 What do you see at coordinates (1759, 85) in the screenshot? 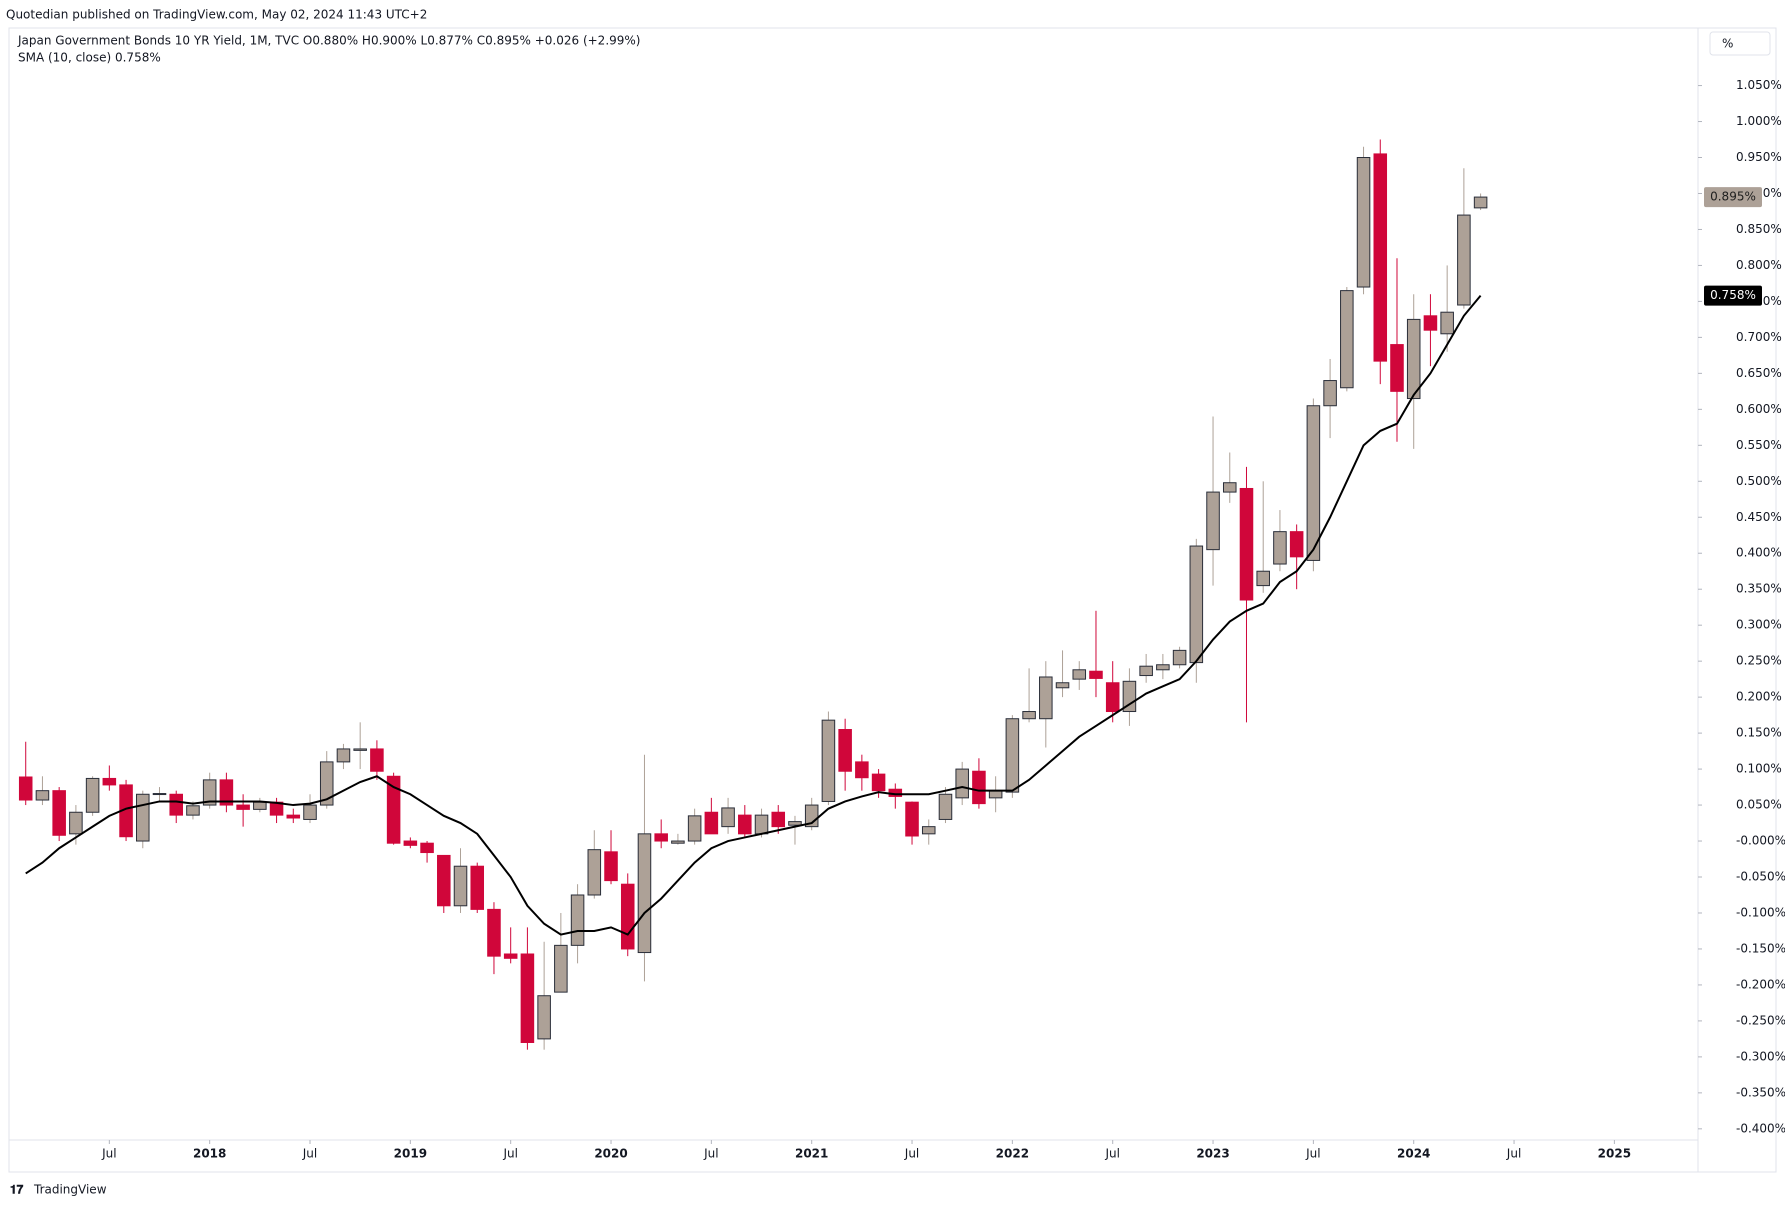
I see `y-tick-label: 1.050%` at bounding box center [1759, 85].